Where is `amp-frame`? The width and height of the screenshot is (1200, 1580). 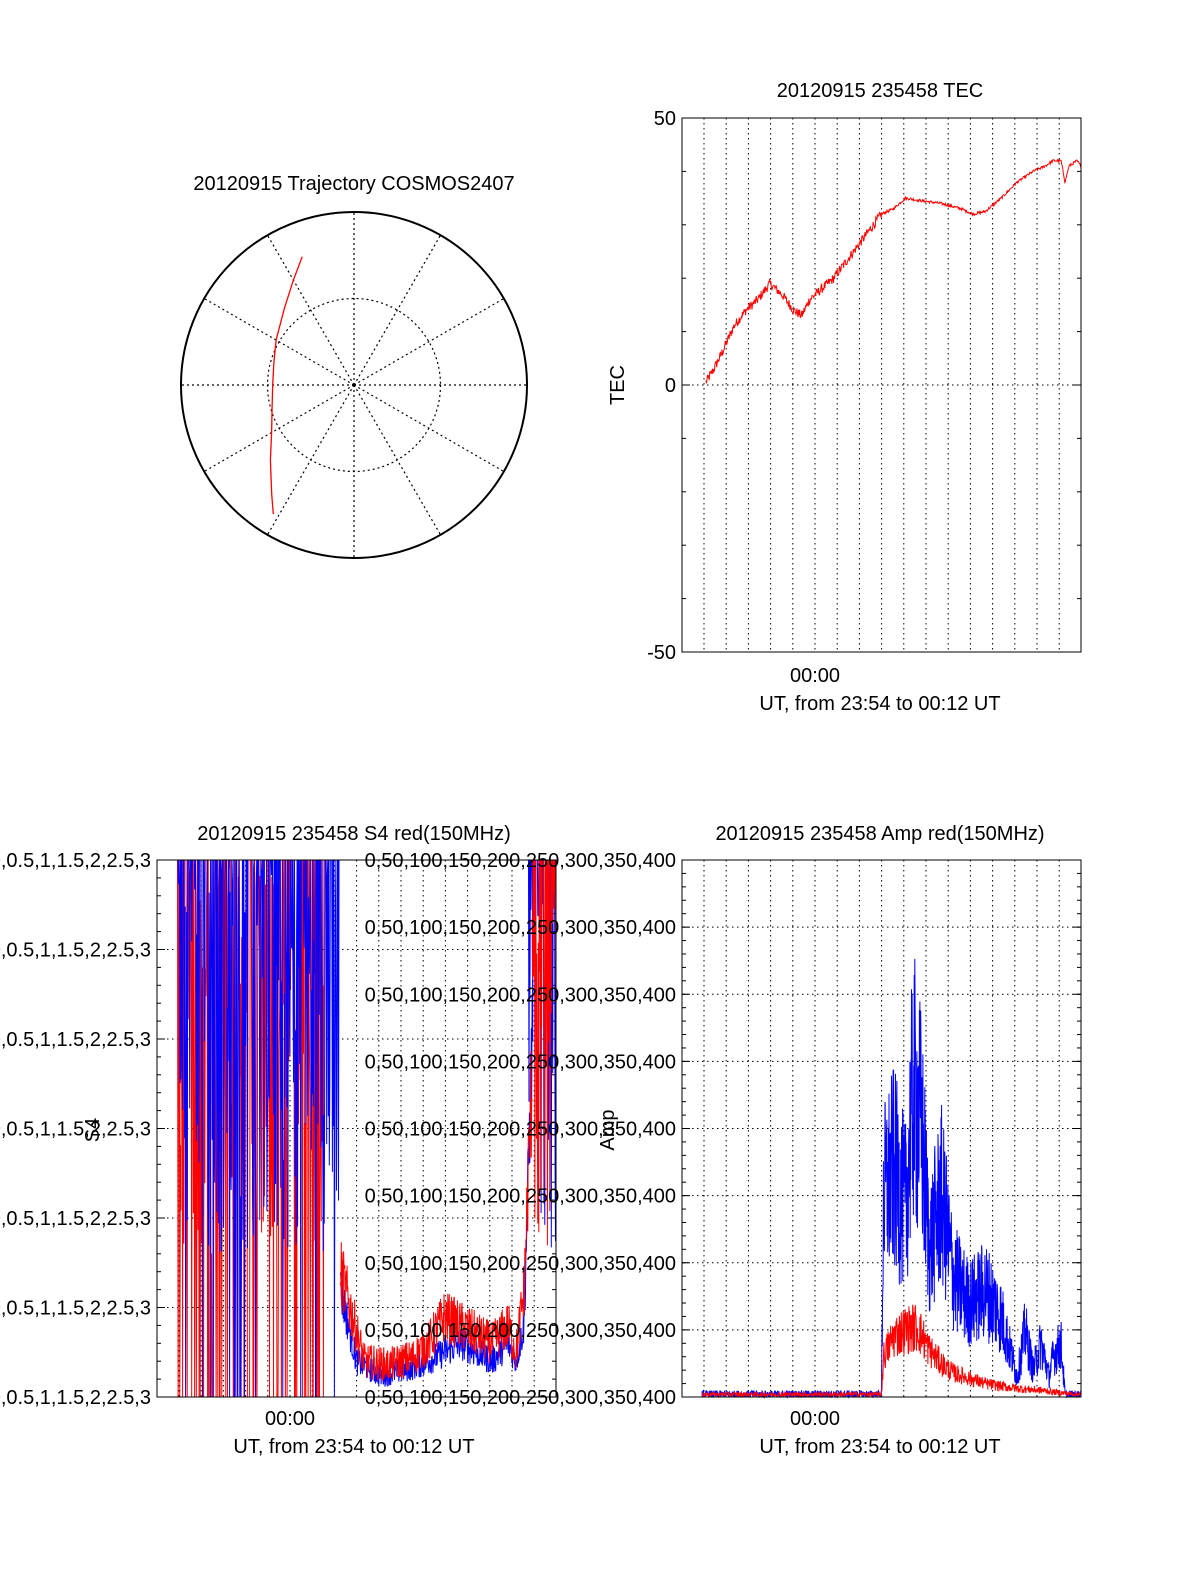
amp-frame is located at coordinates (881, 1128).